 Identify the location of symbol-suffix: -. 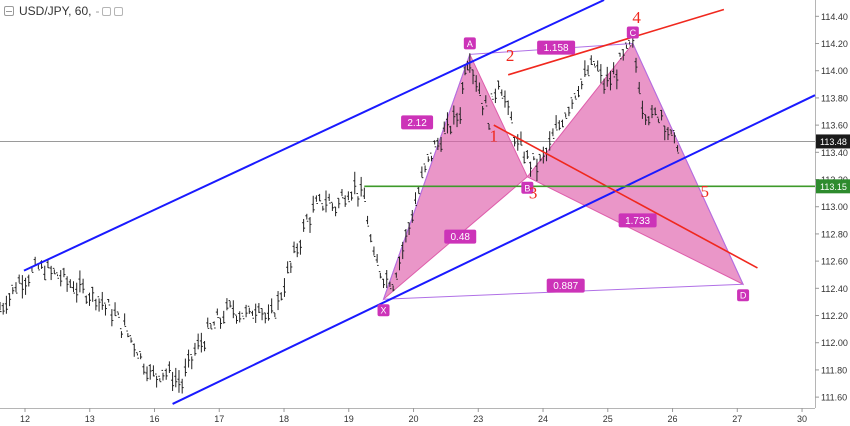
(97, 11).